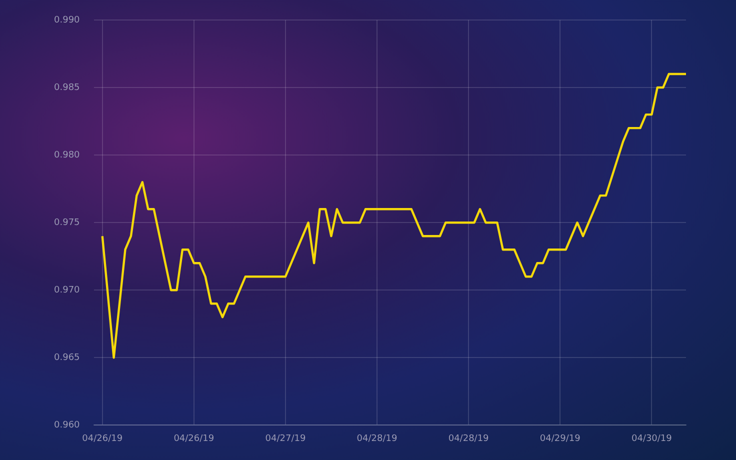 The image size is (736, 460). Describe the element at coordinates (67, 358) in the screenshot. I see `y-tick-label: 0.965` at that location.